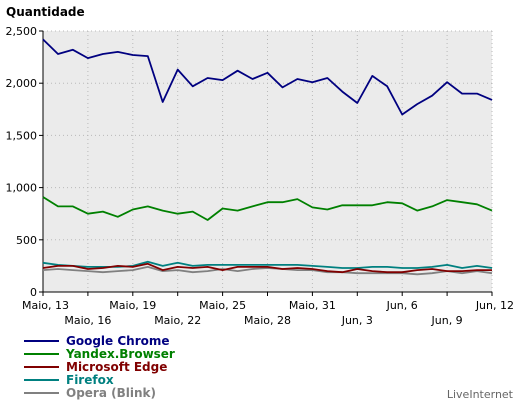  What do you see at coordinates (267, 264) in the screenshot?
I see `series-line-firefox` at bounding box center [267, 264].